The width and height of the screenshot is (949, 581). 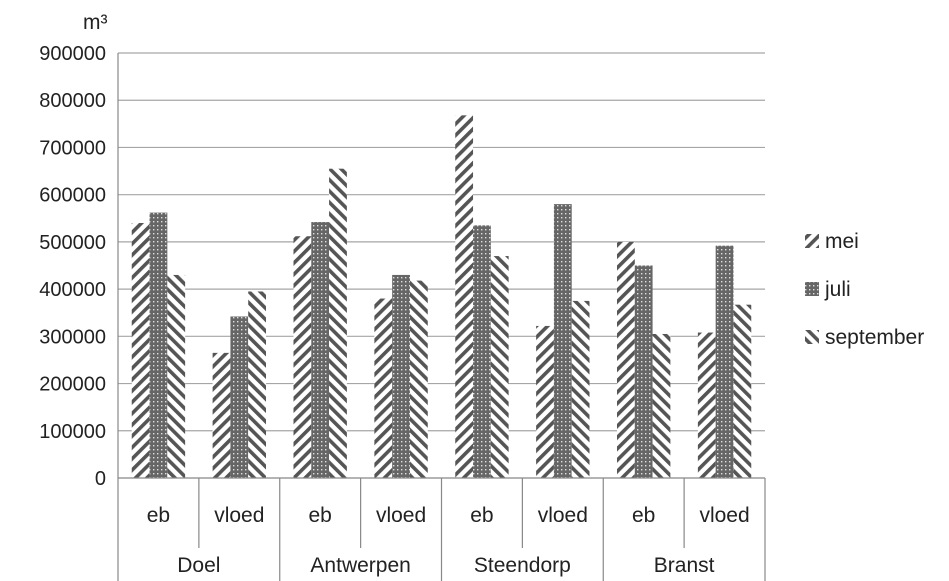 I want to click on x-group-label: Steendorp, so click(x=522, y=565).